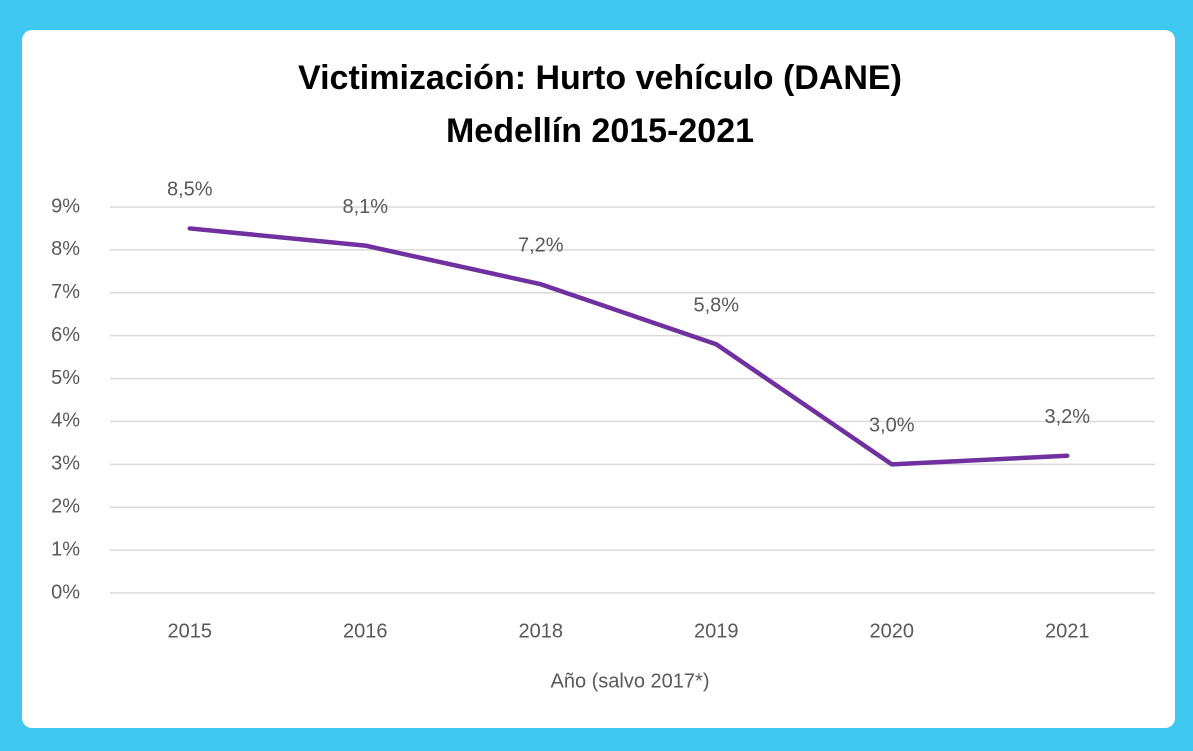 The image size is (1193, 751). What do you see at coordinates (65, 592) in the screenshot?
I see `y-tick-label: 0%` at bounding box center [65, 592].